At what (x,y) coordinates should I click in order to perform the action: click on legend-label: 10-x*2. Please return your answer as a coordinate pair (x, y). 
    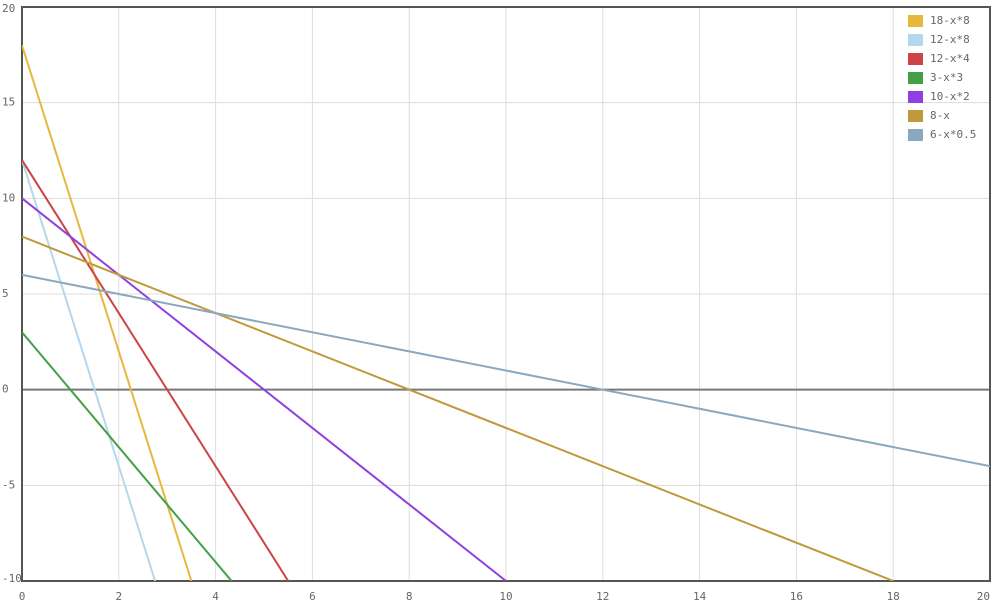
    Looking at the image, I should click on (950, 96).